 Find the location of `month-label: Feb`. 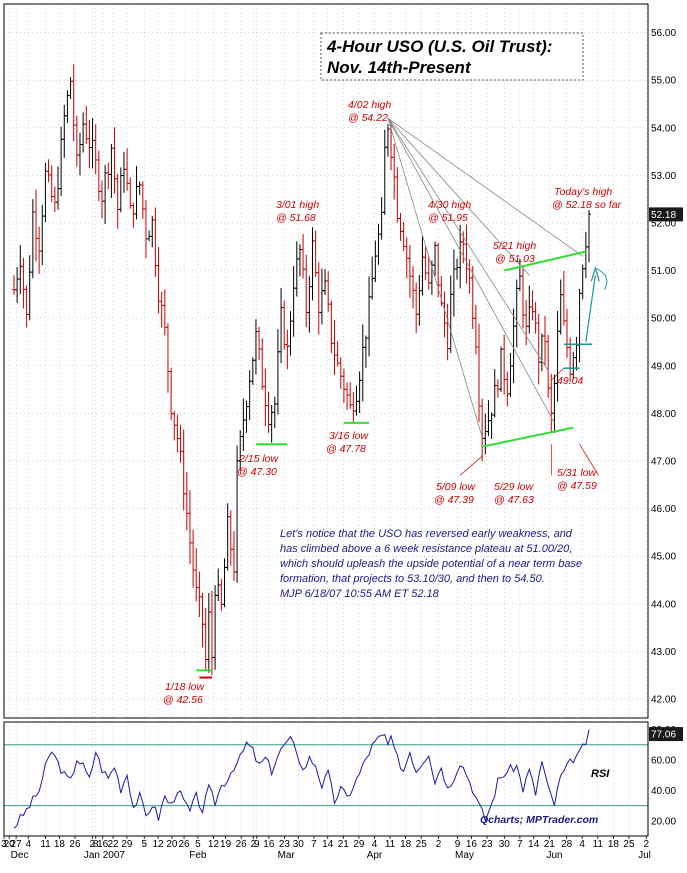

month-label: Feb is located at coordinates (198, 855).